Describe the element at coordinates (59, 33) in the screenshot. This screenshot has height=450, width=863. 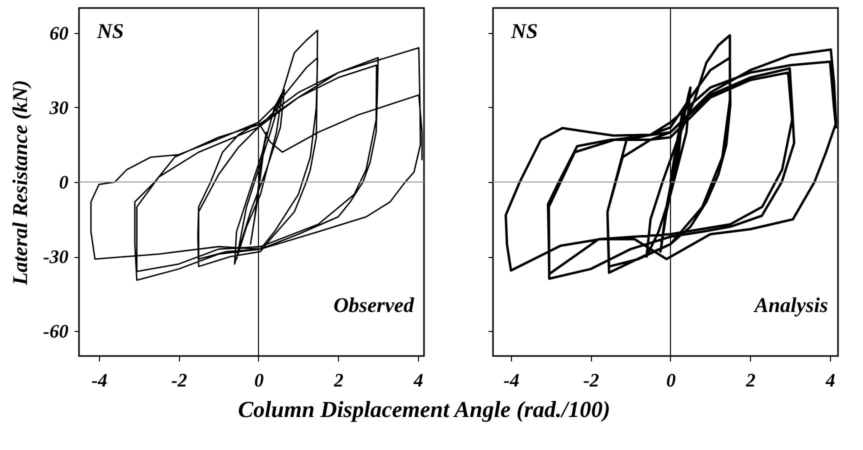
I see `y-tick-label: 60` at that location.